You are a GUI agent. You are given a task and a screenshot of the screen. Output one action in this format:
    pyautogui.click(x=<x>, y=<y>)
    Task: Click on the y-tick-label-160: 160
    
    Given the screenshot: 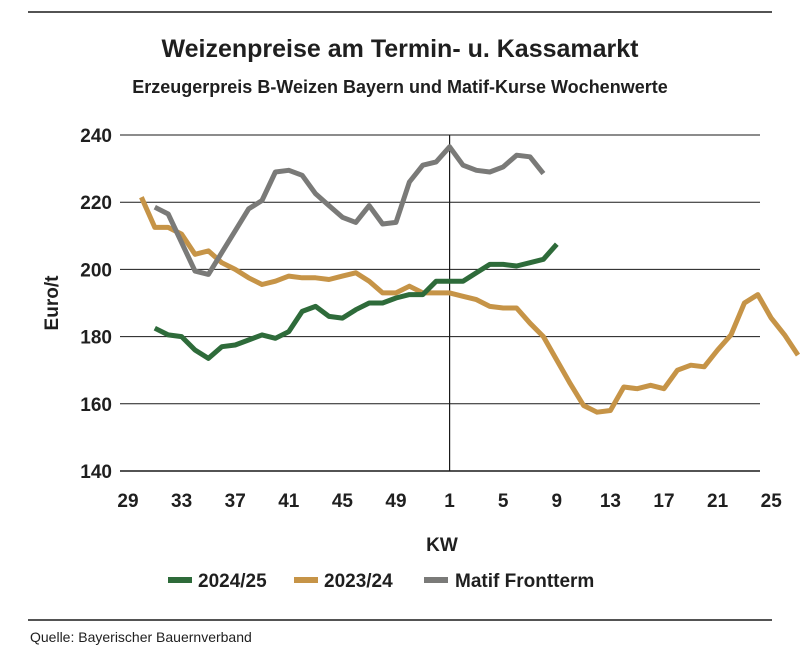 What is the action you would take?
    pyautogui.click(x=96, y=405)
    